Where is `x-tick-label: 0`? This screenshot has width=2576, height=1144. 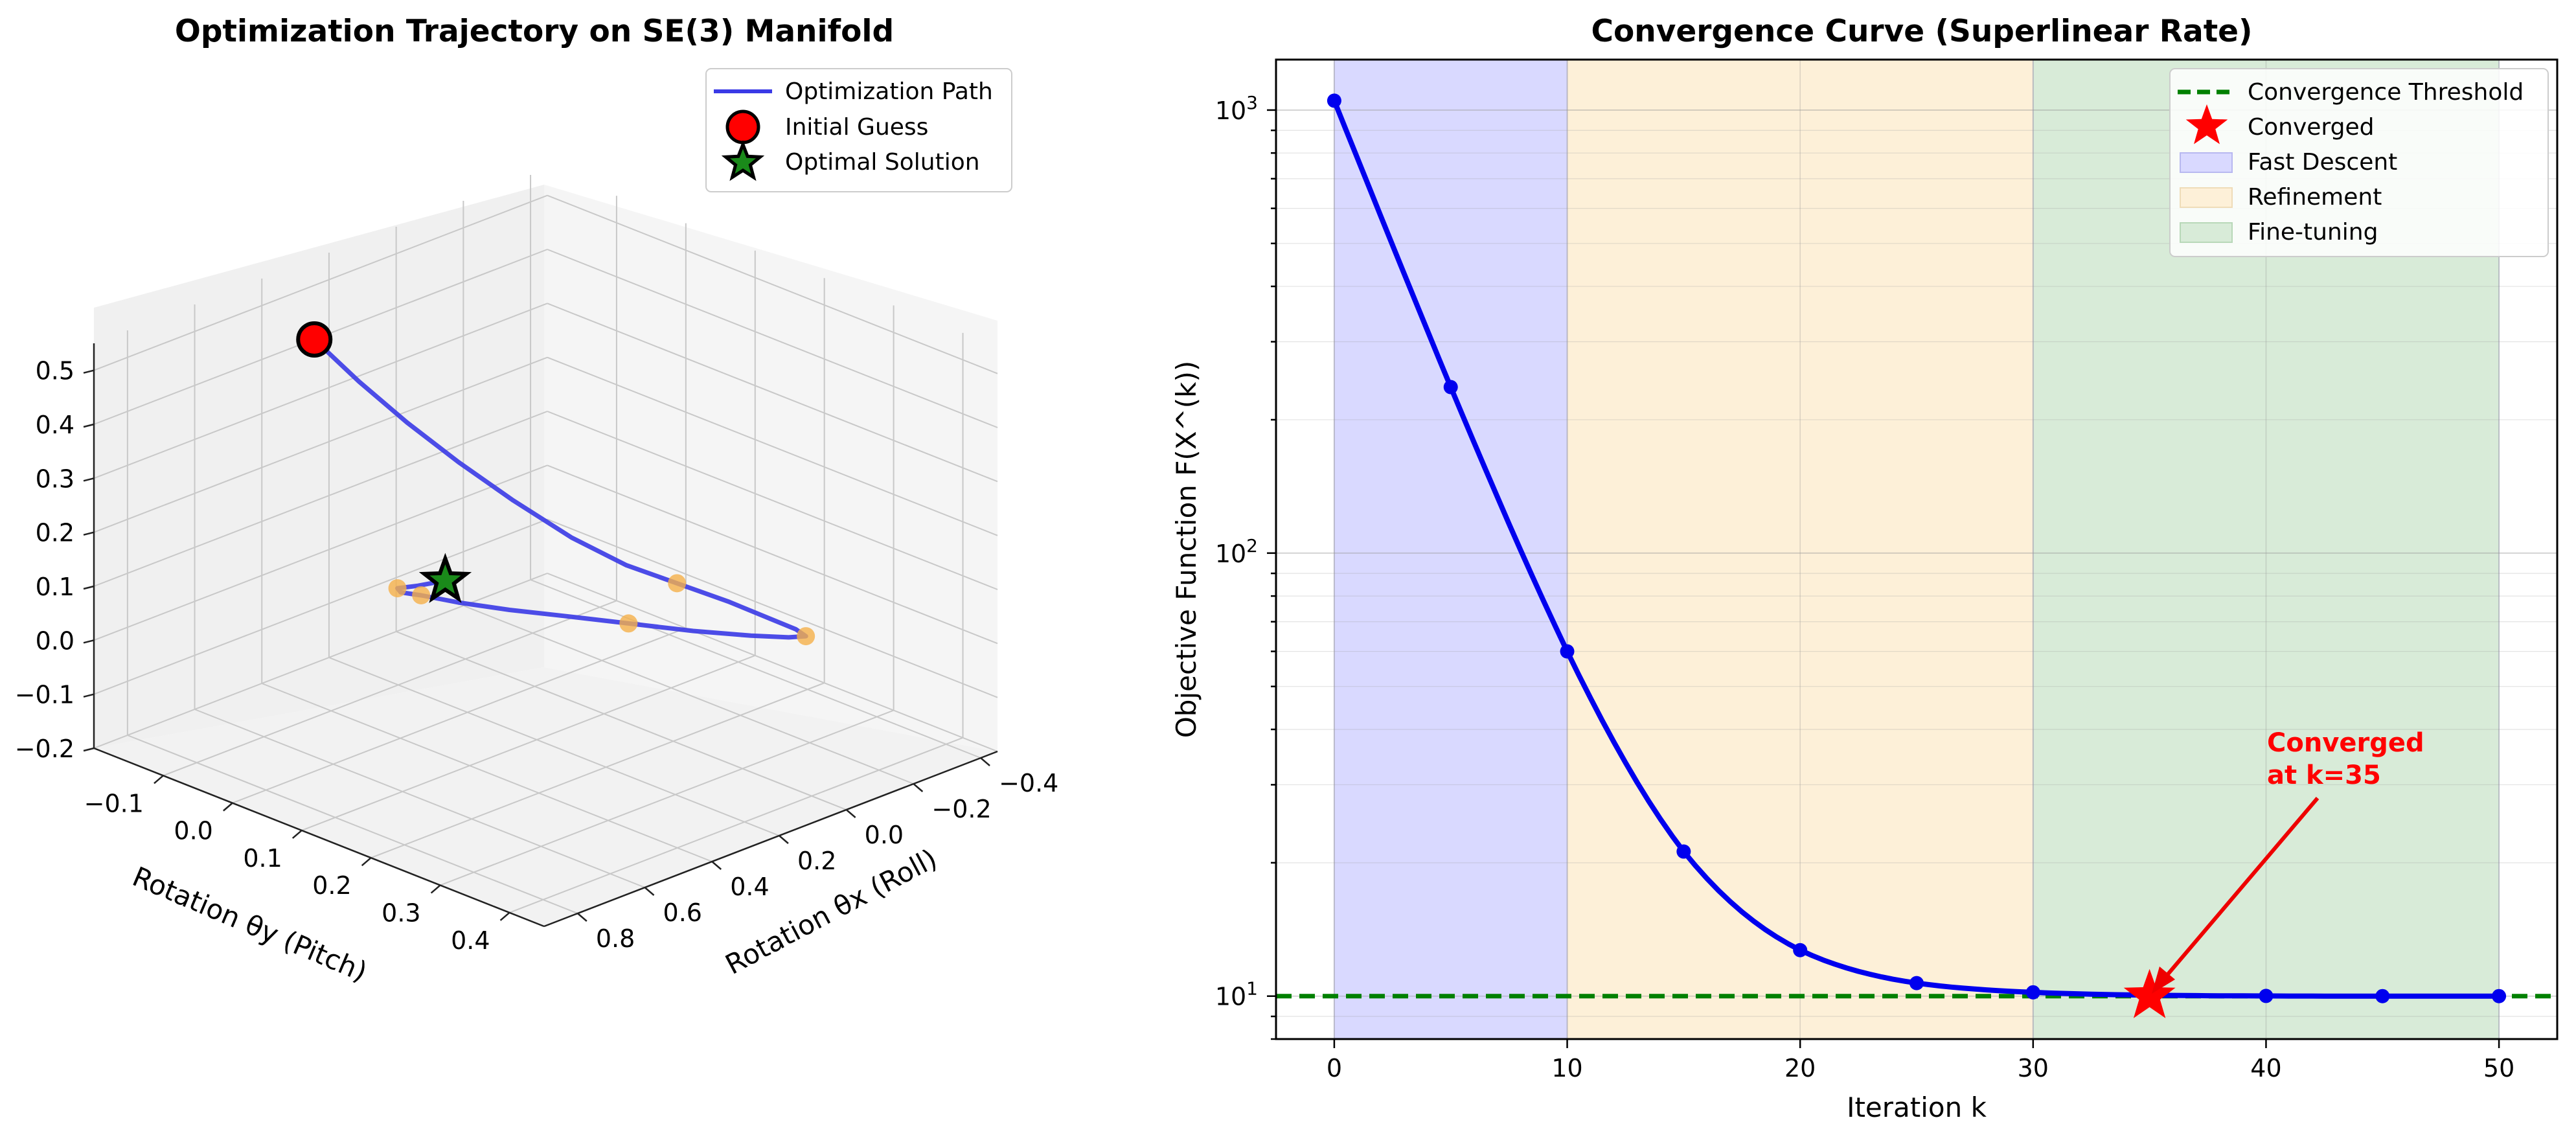
x-tick-label: 0 is located at coordinates (1334, 1068).